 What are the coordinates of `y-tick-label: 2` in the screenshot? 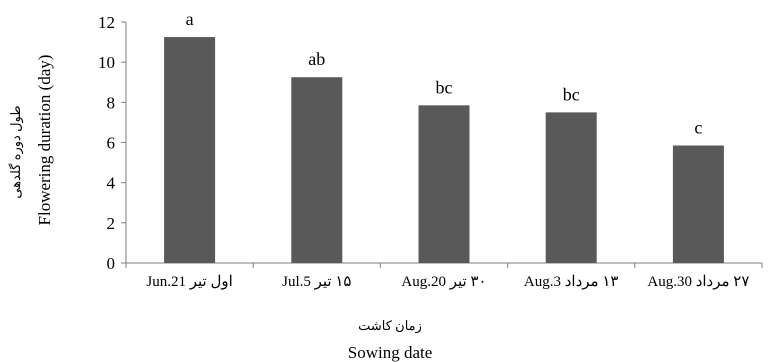 It's located at (111, 223).